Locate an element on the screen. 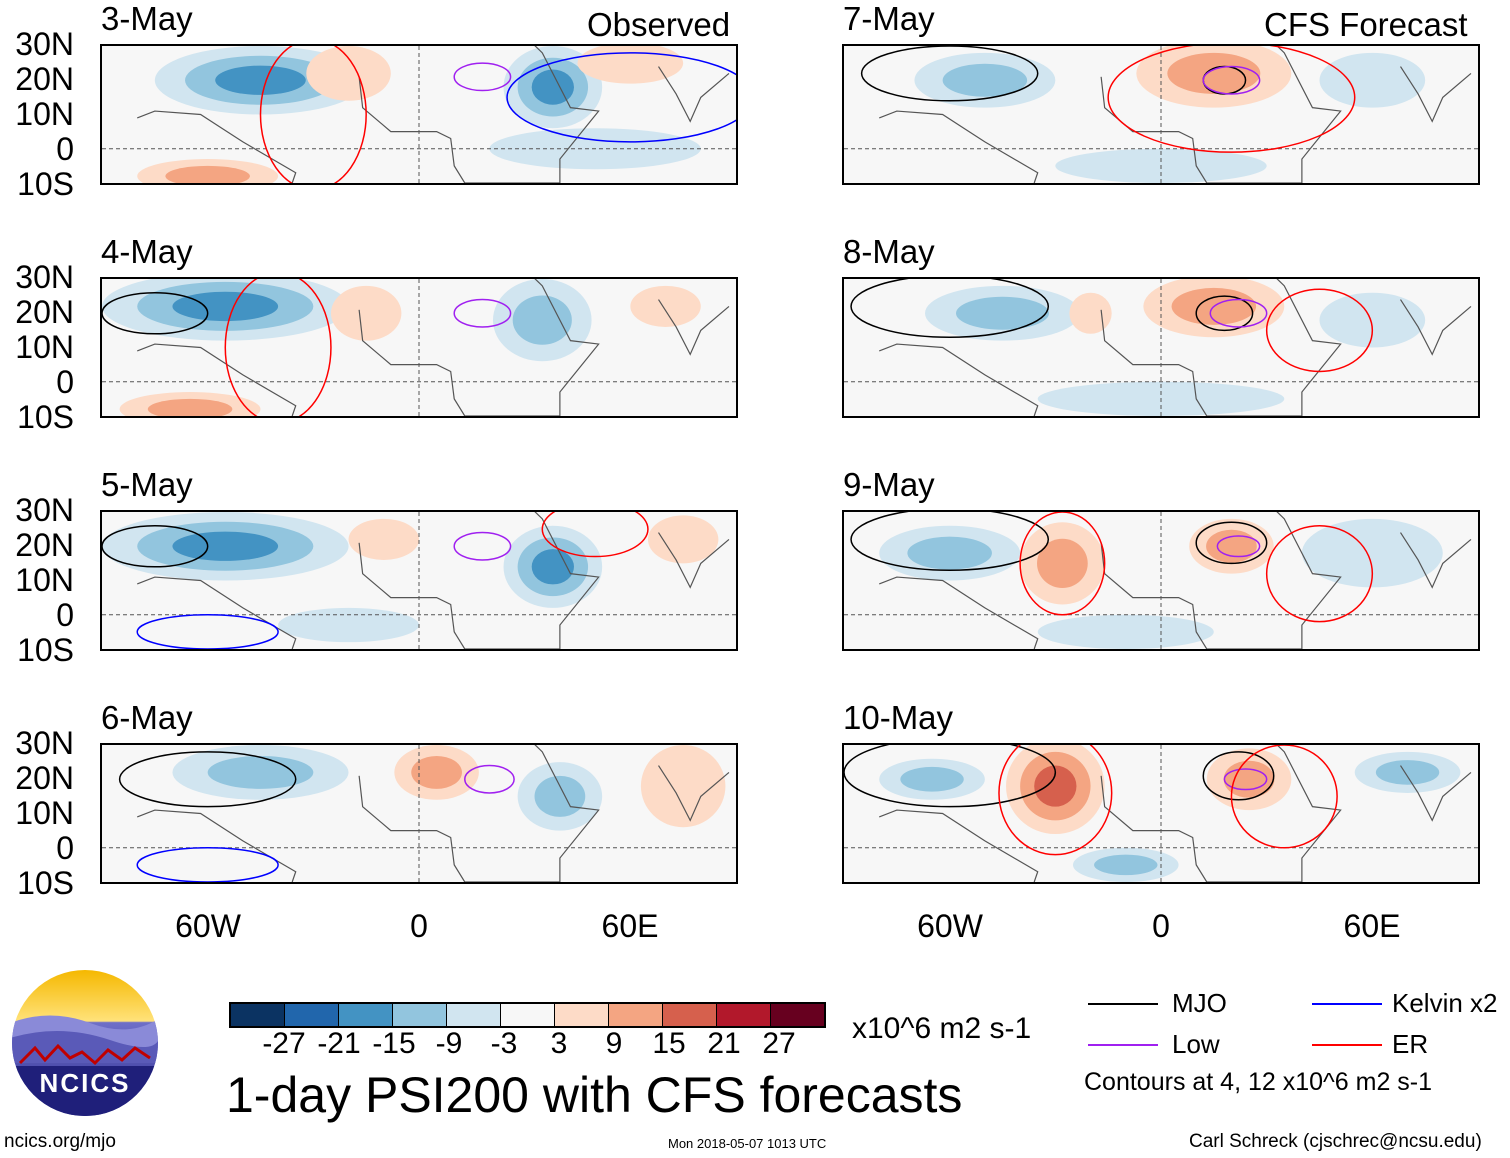 The image size is (1510, 1158). legend-er: ER is located at coordinates (1370, 1044).